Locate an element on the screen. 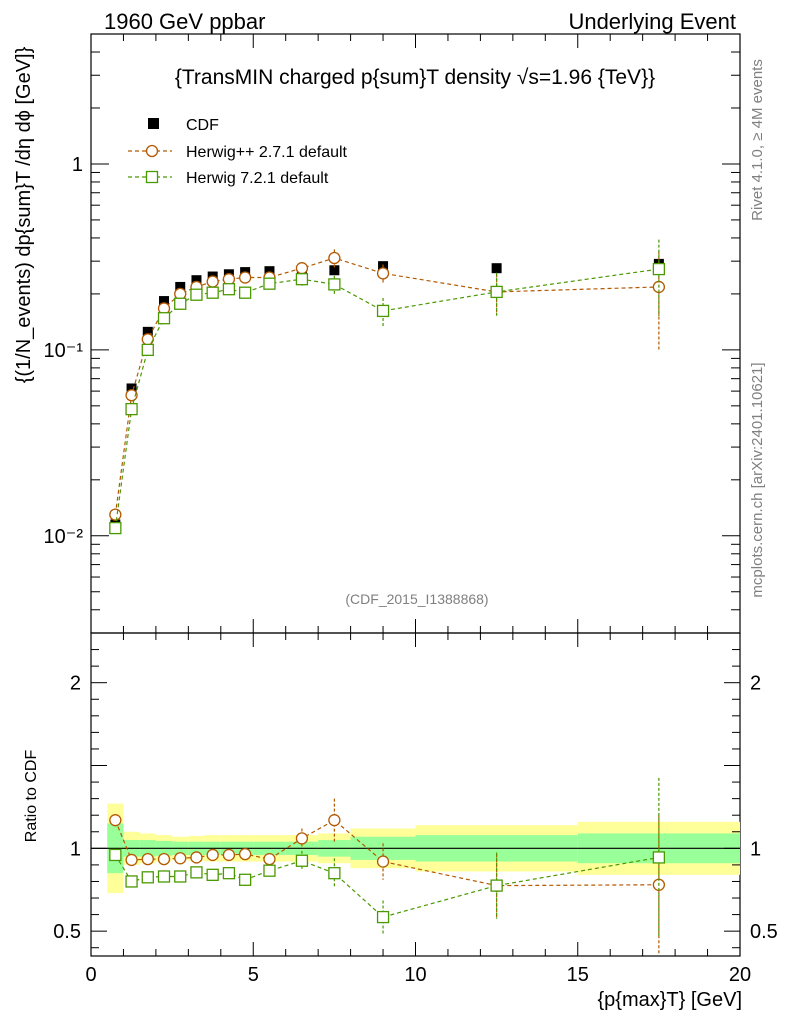 The image size is (786, 1024). x-tick-label: 15 is located at coordinates (578, 975).